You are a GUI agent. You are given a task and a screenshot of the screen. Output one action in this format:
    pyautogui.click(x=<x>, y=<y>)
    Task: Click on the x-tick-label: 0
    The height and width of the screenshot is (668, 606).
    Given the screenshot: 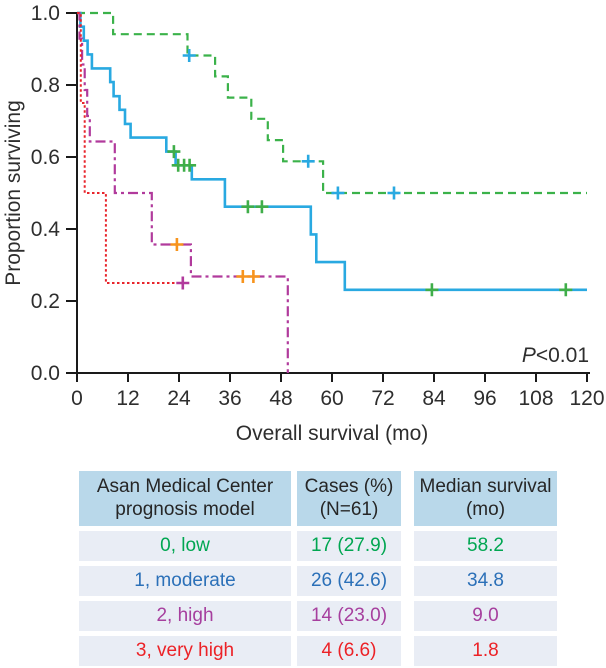 What is the action you would take?
    pyautogui.click(x=77, y=398)
    